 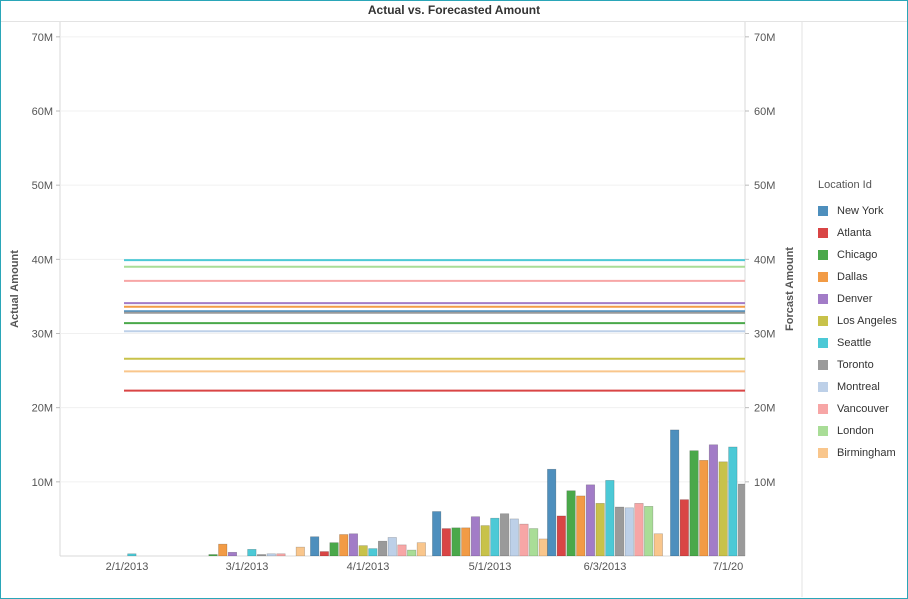 I want to click on legend-label: New York, so click(x=860, y=211).